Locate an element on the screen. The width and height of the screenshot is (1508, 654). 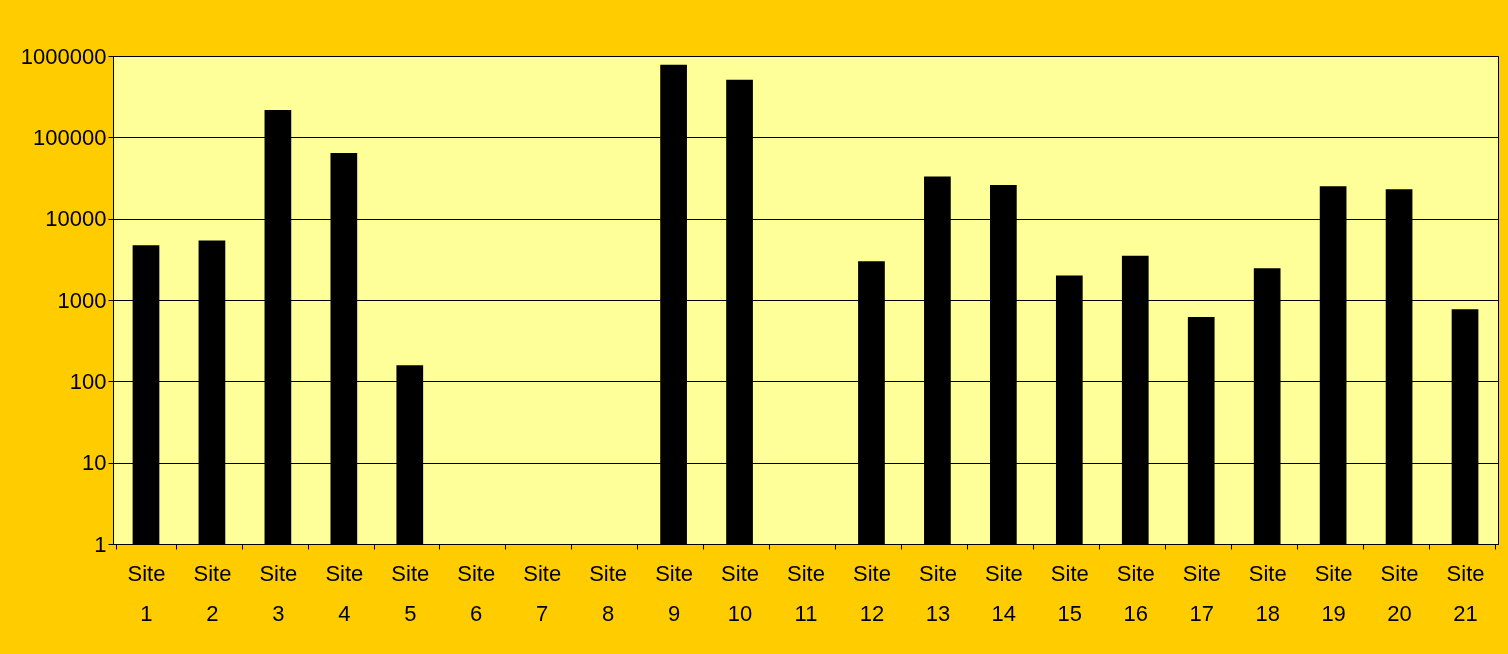
x-tick-label: Site 20 is located at coordinates (1399, 593).